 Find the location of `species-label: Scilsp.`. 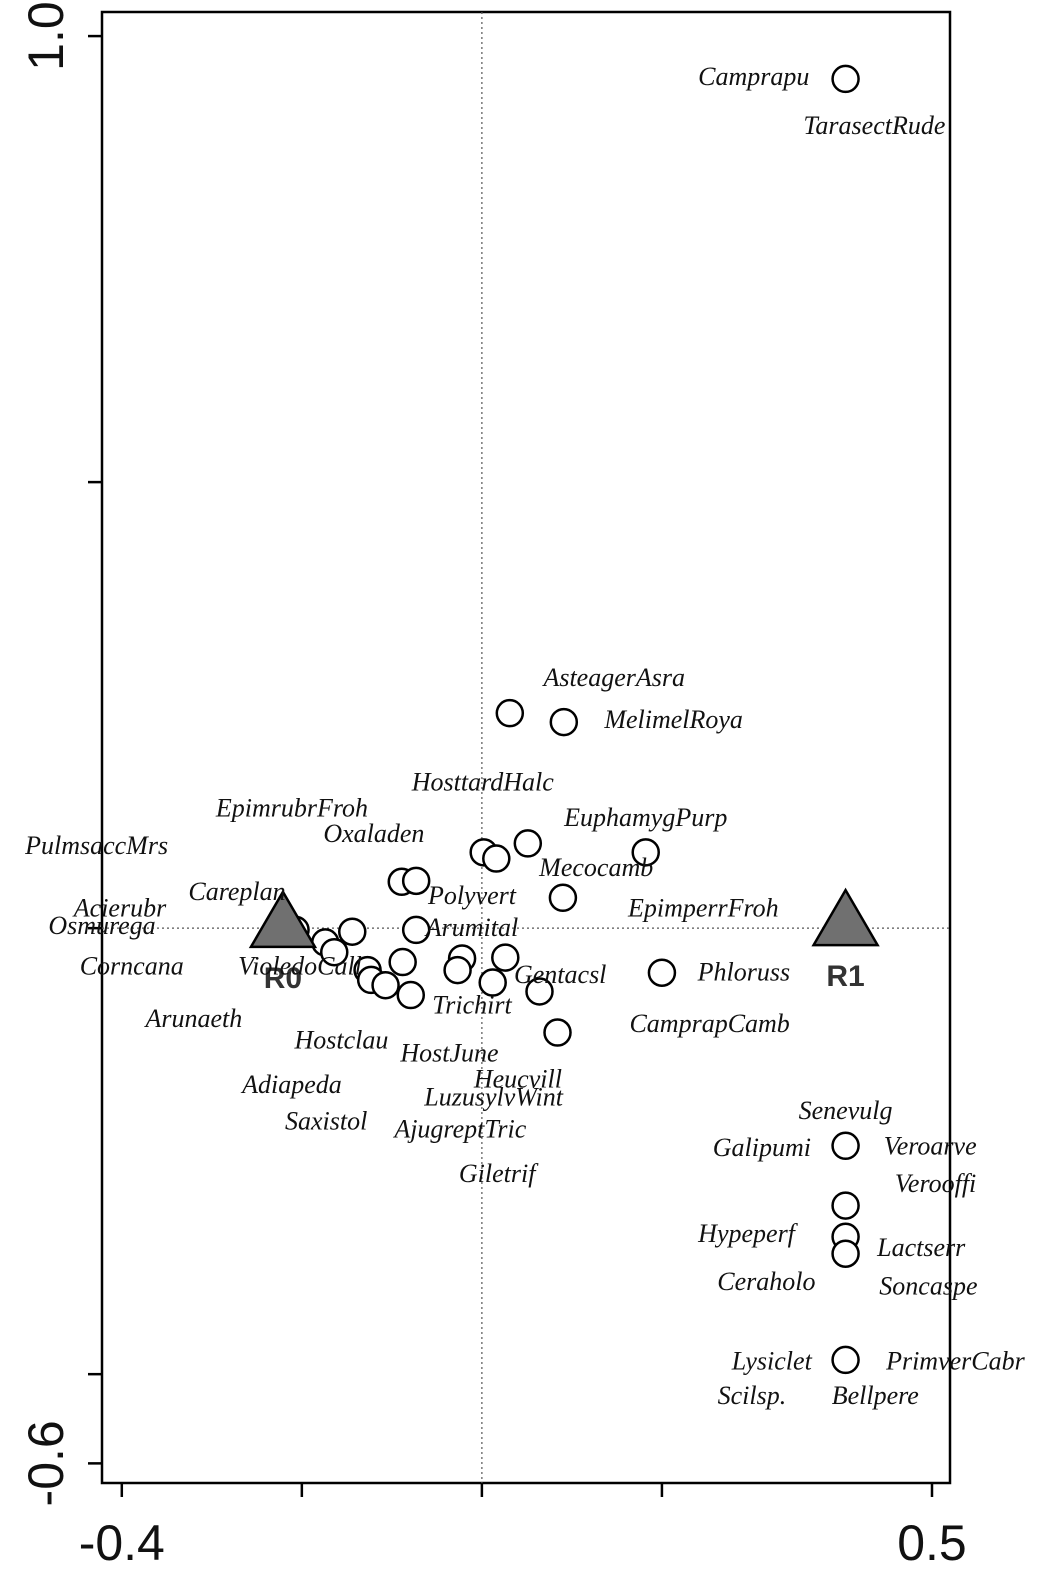

species-label: Scilsp. is located at coordinates (752, 1395).